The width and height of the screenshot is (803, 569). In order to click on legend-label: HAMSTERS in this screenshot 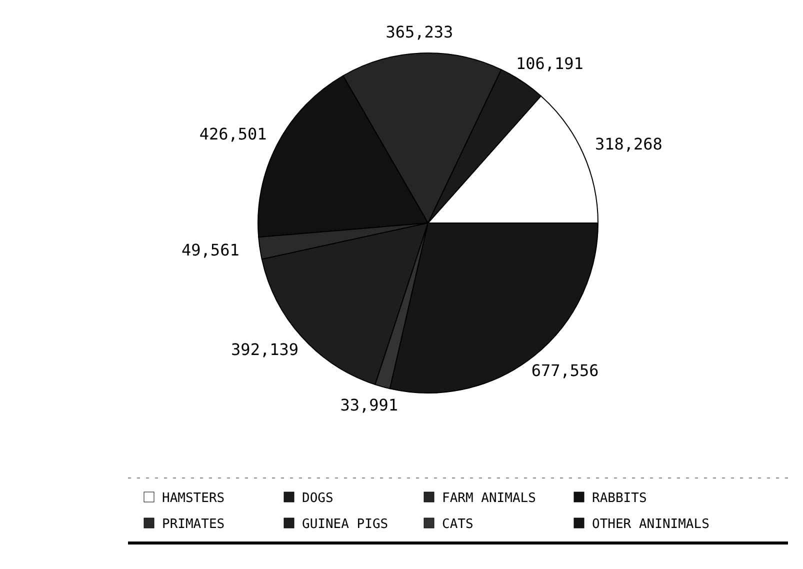, I will do `click(193, 498)`.